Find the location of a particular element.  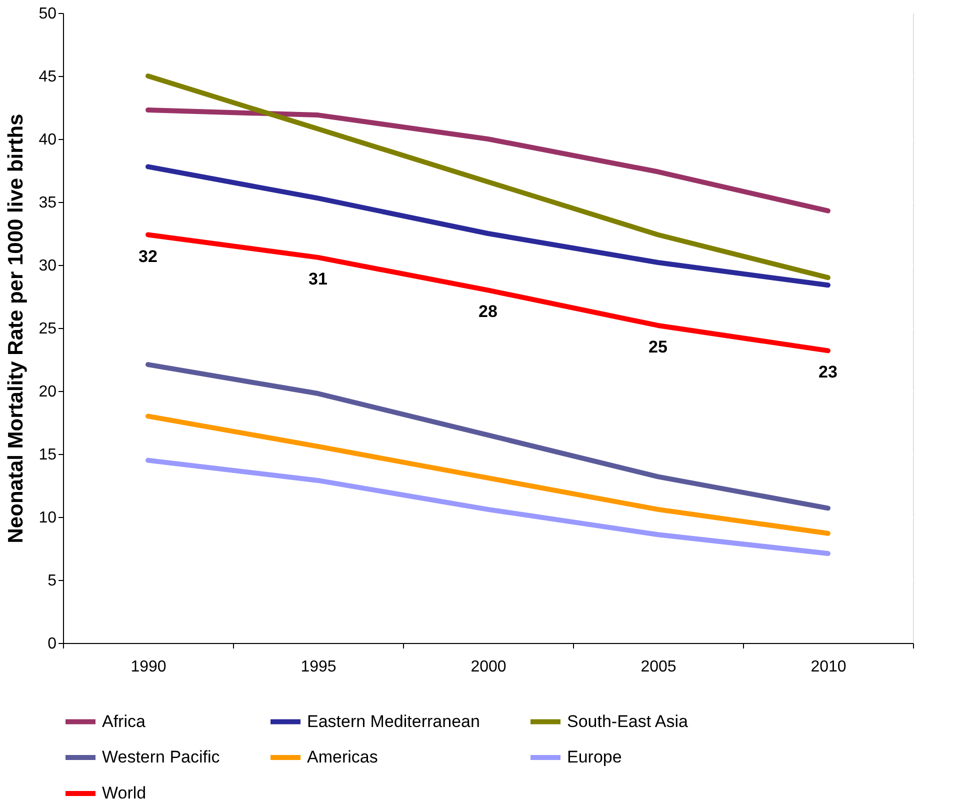

data-label: 23 is located at coordinates (828, 372).